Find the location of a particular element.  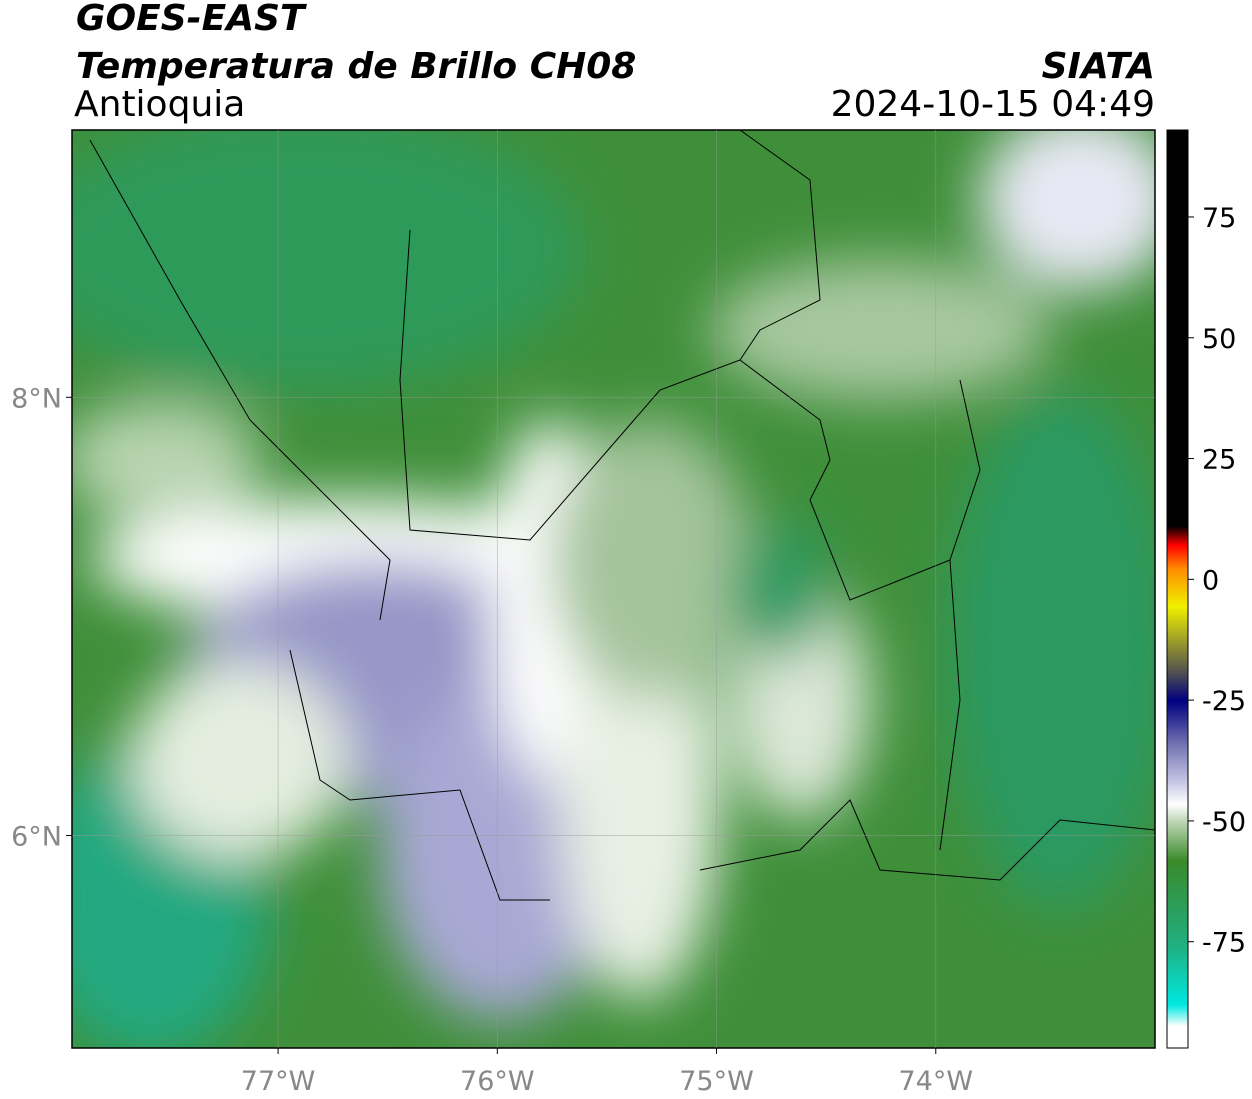

colorbar-tick-label: -50 is located at coordinates (1224, 822).